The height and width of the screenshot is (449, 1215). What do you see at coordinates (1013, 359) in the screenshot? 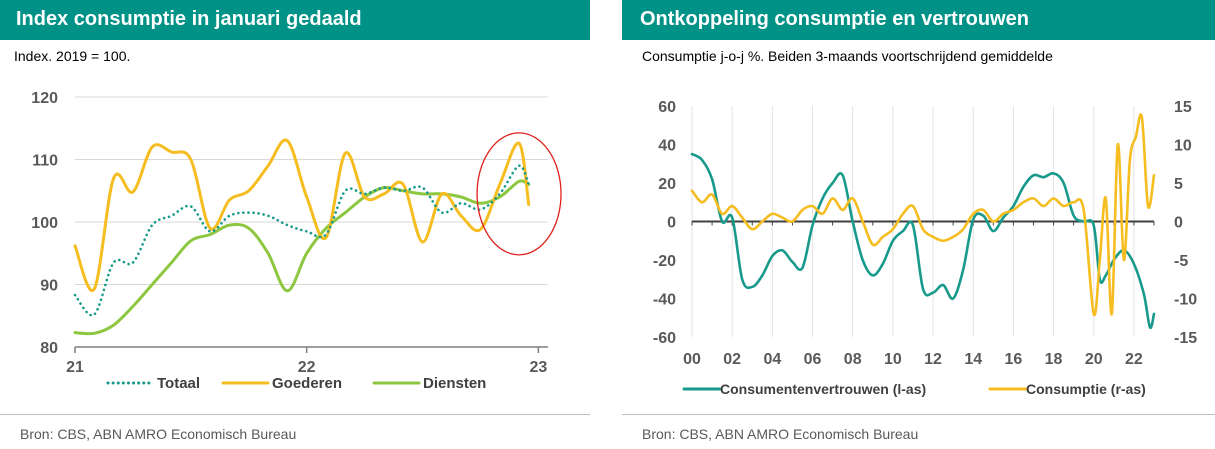
I see `x-tick-label: 16` at bounding box center [1013, 359].